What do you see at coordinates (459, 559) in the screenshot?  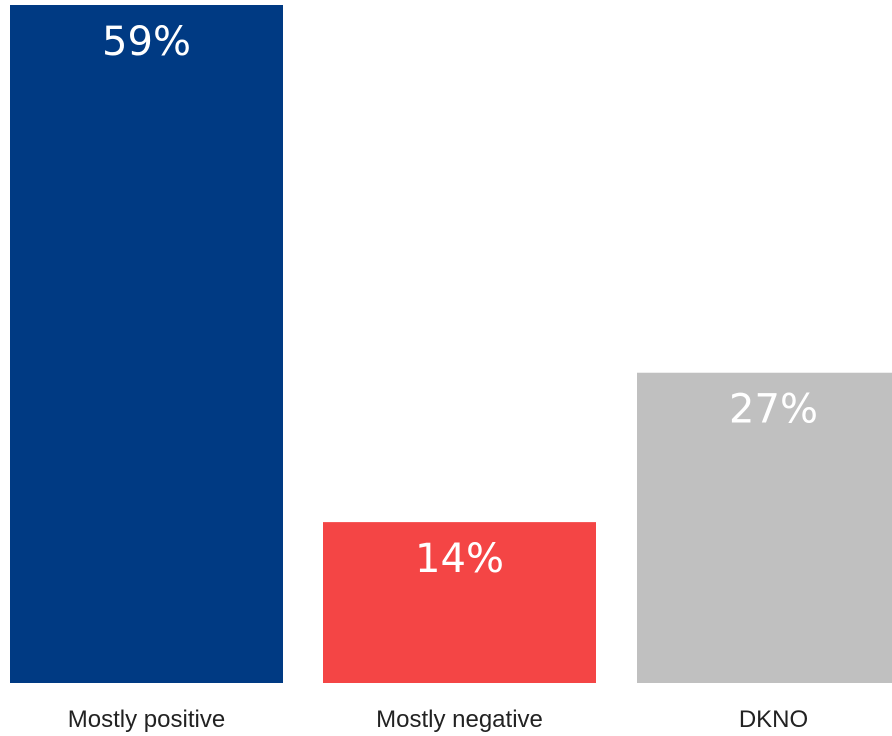 I see `value-label-1: 14%` at bounding box center [459, 559].